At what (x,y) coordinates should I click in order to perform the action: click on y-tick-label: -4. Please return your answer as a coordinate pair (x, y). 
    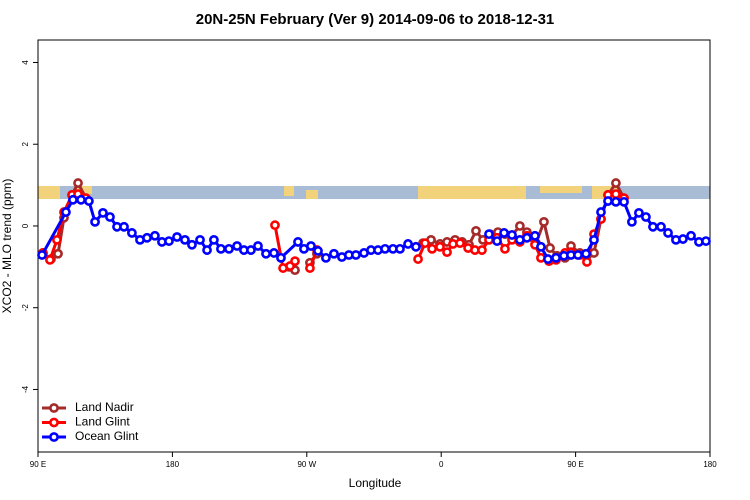
    Looking at the image, I should click on (25, 389).